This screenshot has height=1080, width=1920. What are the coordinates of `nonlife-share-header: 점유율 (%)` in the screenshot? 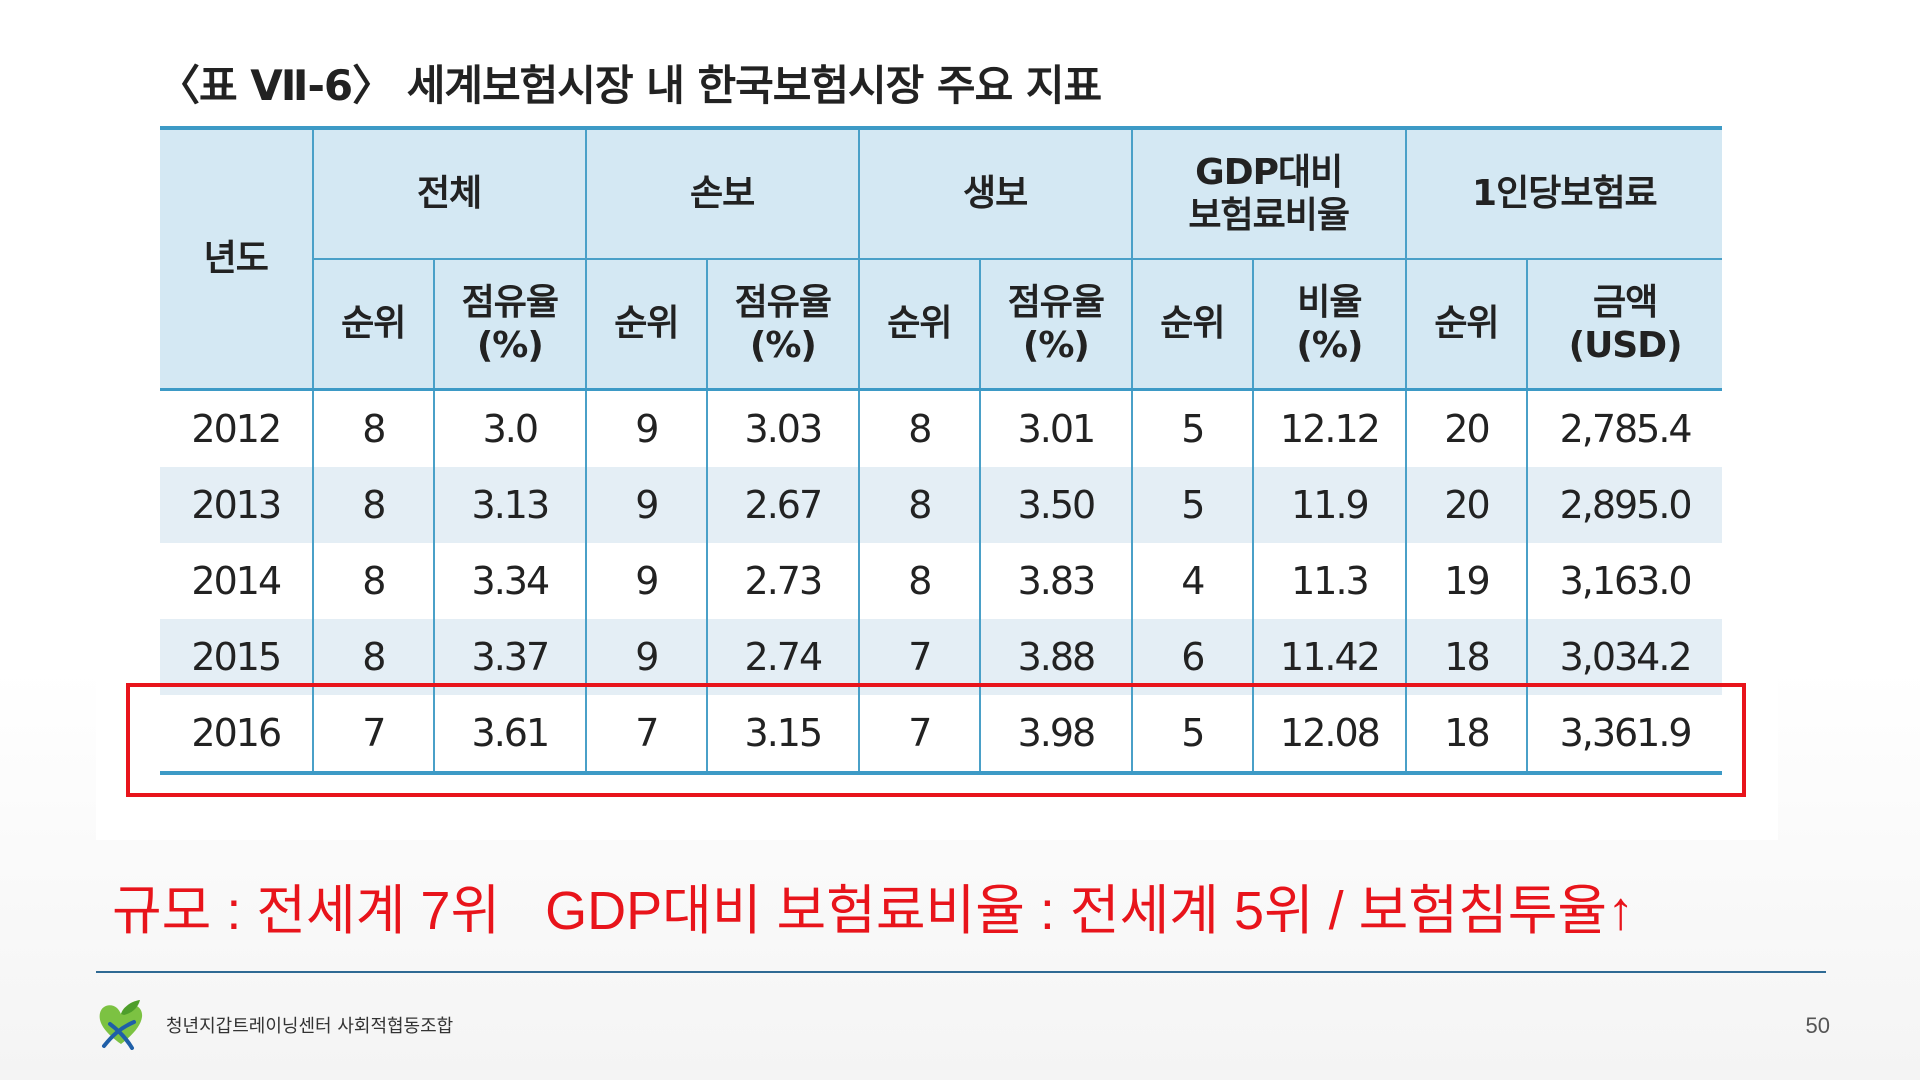 It's located at (782, 325).